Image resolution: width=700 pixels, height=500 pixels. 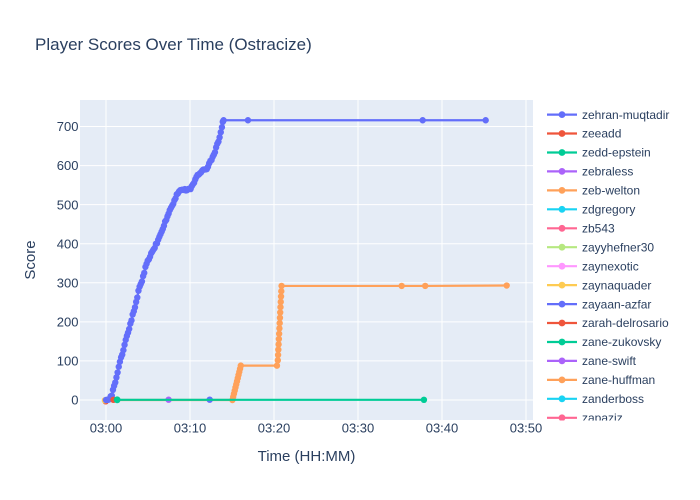 What do you see at coordinates (274, 428) in the screenshot?
I see `svg-text: 03:20` at bounding box center [274, 428].